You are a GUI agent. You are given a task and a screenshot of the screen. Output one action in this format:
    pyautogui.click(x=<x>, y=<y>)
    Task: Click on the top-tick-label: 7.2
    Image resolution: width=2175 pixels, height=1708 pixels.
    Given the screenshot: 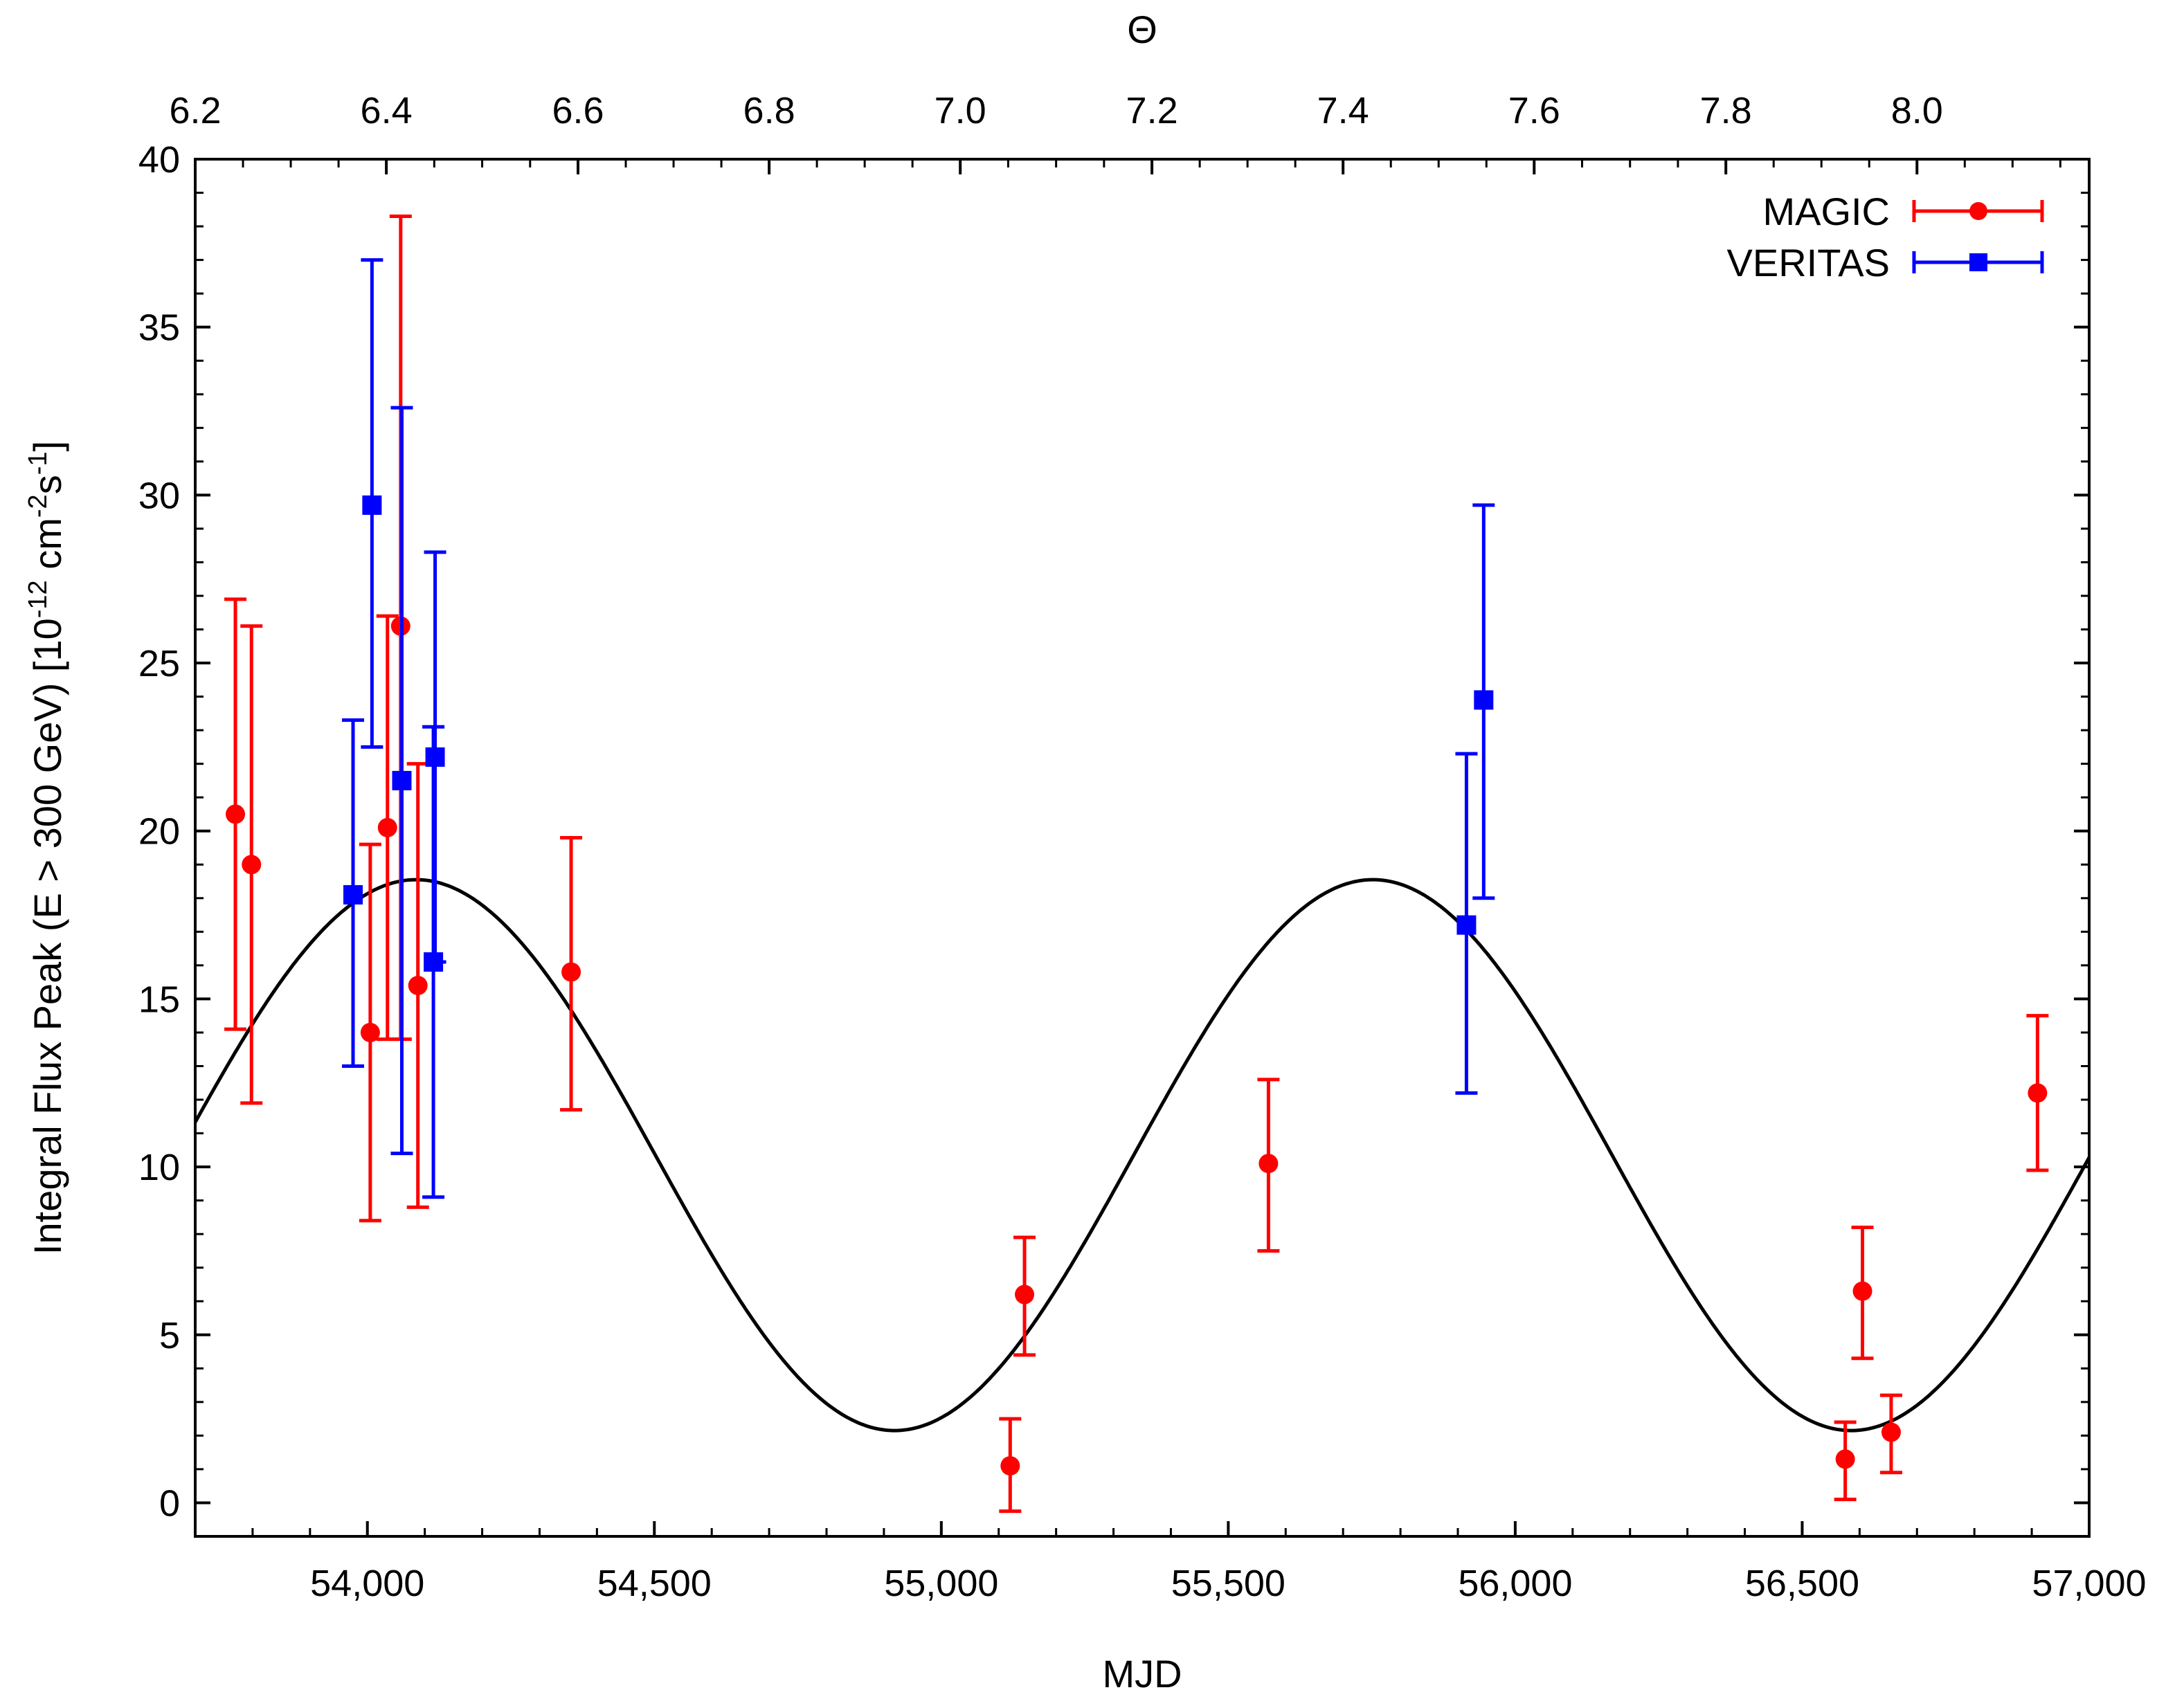 What is the action you would take?
    pyautogui.click(x=1152, y=110)
    